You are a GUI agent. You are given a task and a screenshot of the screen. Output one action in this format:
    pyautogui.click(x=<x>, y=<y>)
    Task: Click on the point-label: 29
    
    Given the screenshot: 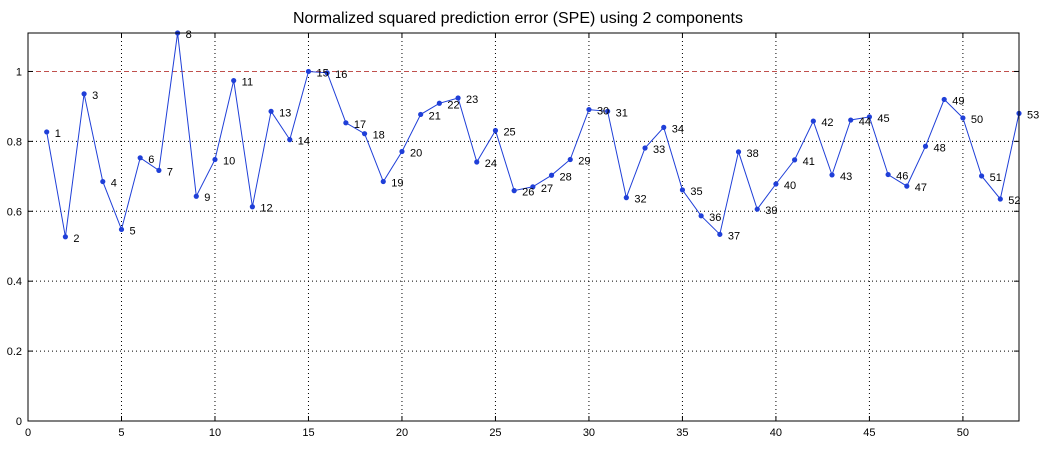 What is the action you would take?
    pyautogui.click(x=584, y=162)
    